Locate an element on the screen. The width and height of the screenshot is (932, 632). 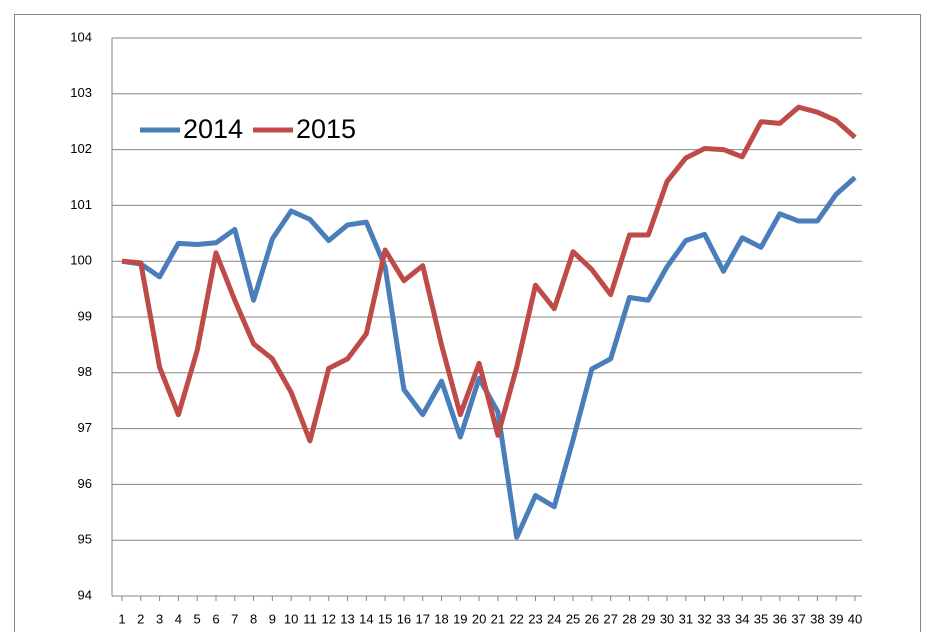
x-tick-label: 19 is located at coordinates (460, 618).